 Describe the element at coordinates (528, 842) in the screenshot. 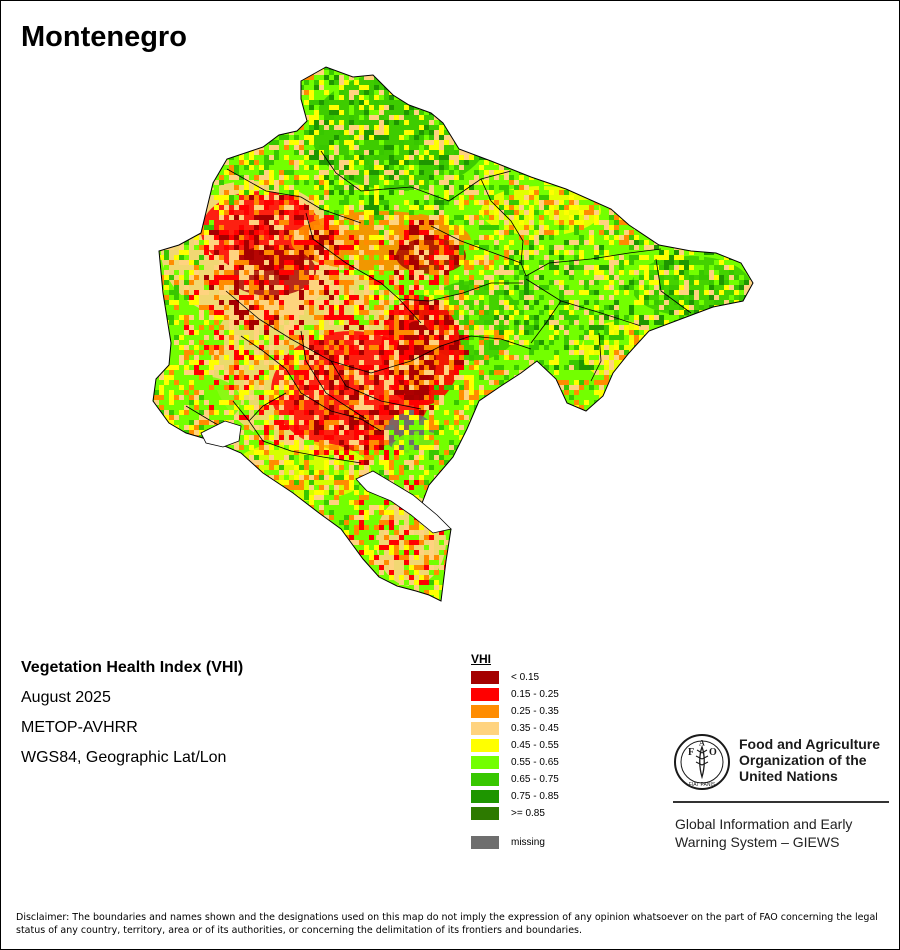

I see `legend-label: missing` at that location.